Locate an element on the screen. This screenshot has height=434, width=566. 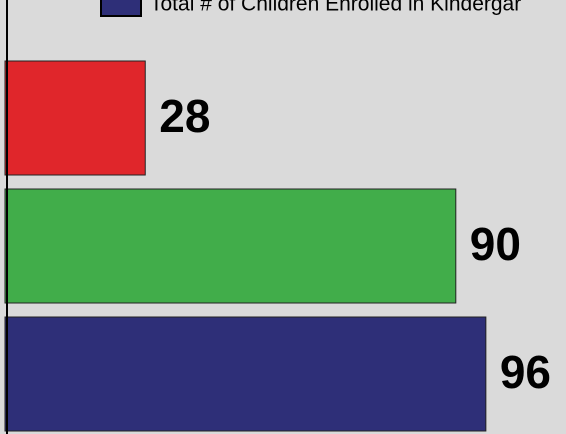
legend-swatch is located at coordinates (121, 8).